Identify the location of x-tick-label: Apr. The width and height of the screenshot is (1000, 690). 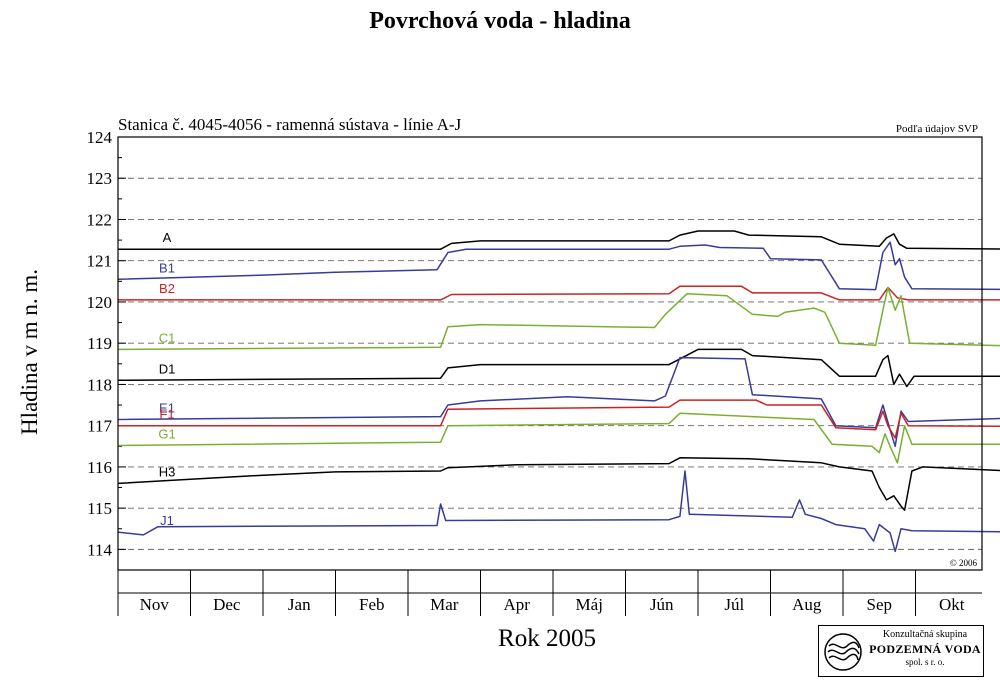
(517, 604).